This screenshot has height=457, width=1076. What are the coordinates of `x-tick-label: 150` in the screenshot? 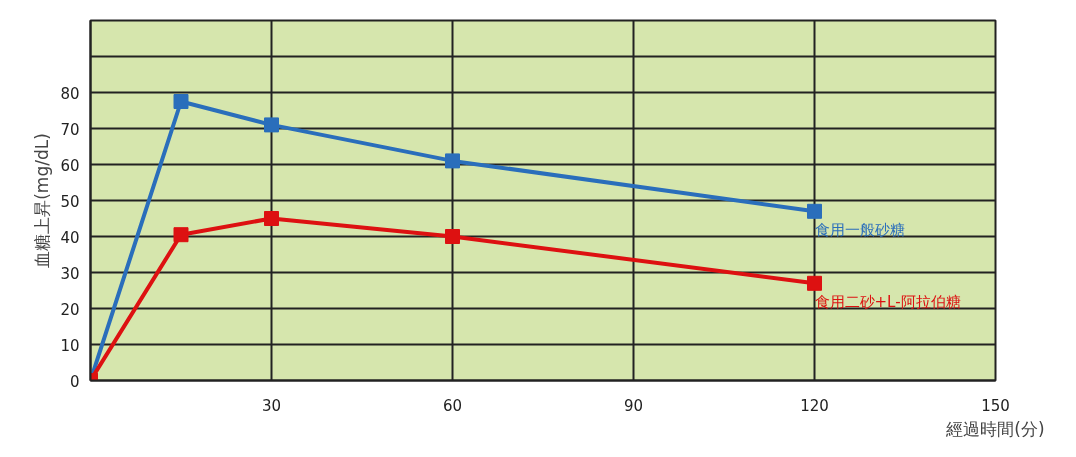 It's located at (995, 405).